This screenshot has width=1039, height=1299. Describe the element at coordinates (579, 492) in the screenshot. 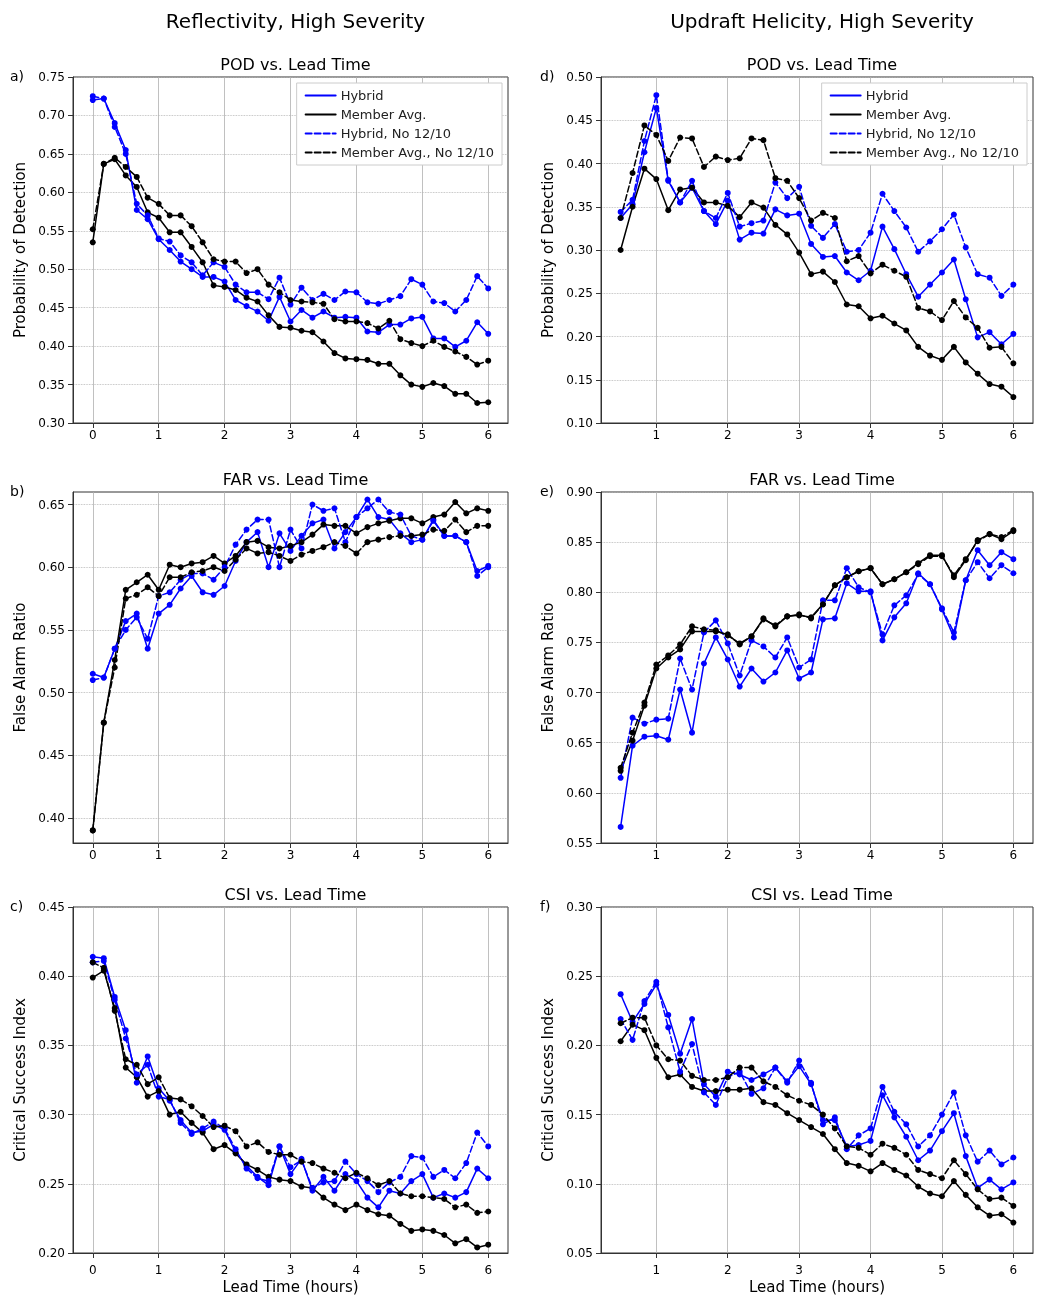

I see `y-tick-label: 0.90` at that location.